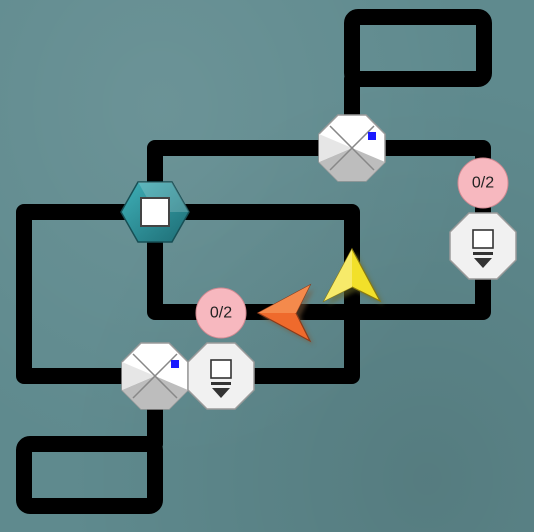 The height and width of the screenshot is (532, 534). I want to click on counter-middle: 0/2, so click(221, 313).